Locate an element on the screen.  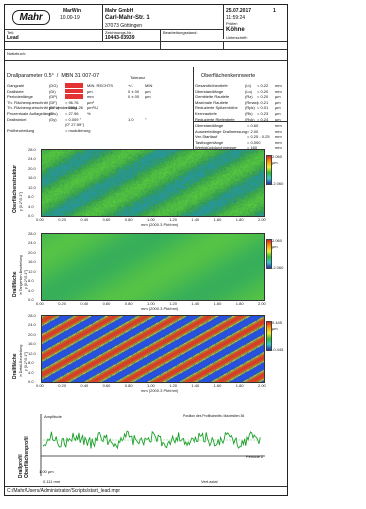
surface-params-title: Oberflächenkennwerte is located at coordinates (228, 76).